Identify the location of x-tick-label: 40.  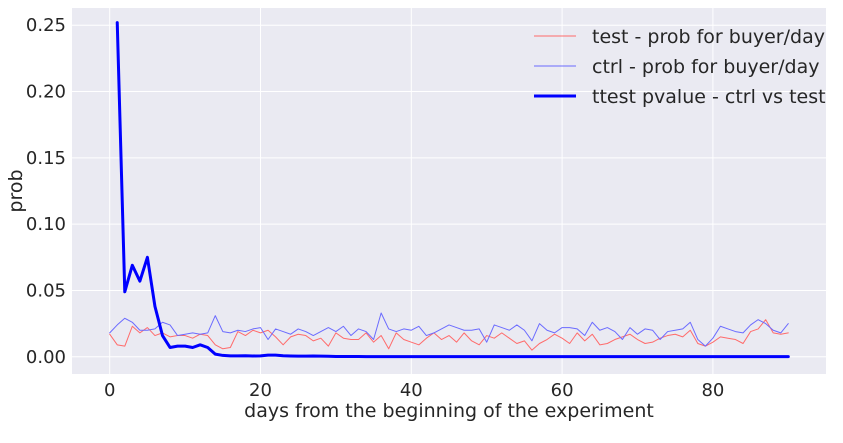
(411, 390).